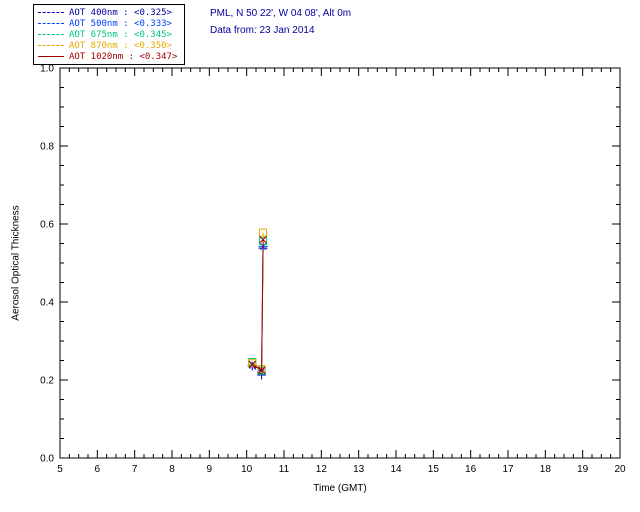  I want to click on legend-label: AOT 1020nm : <0.347>, so click(123, 56).